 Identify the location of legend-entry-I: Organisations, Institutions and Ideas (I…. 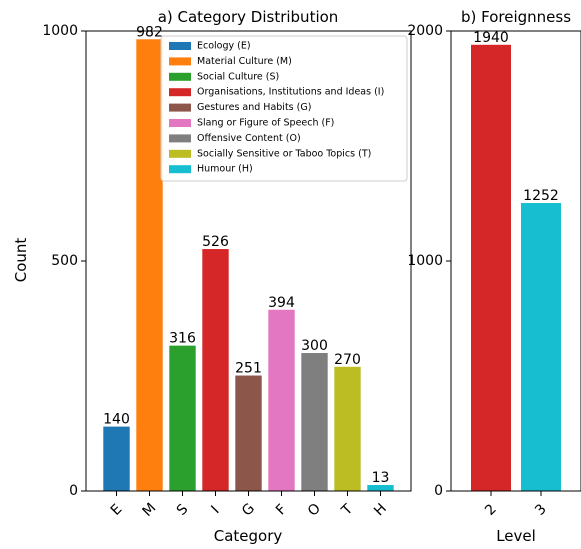
(290, 92).